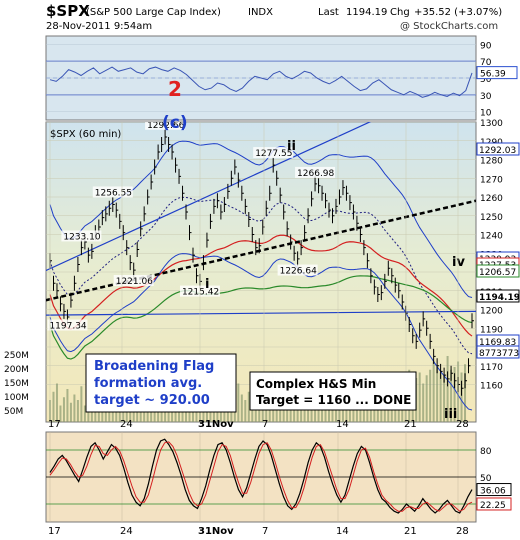 This screenshot has width=520, height=540. What do you see at coordinates (486, 479) in the screenshot?
I see `stoch-tick-50: 50` at bounding box center [486, 479].